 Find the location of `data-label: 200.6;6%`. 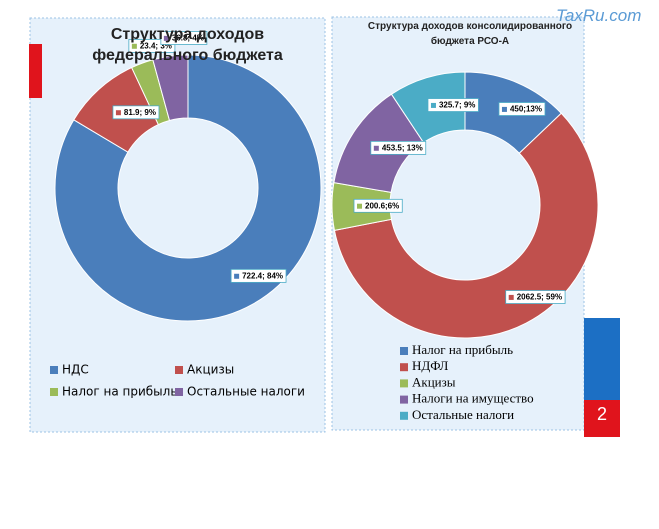

data-label: 200.6;6% is located at coordinates (382, 205).